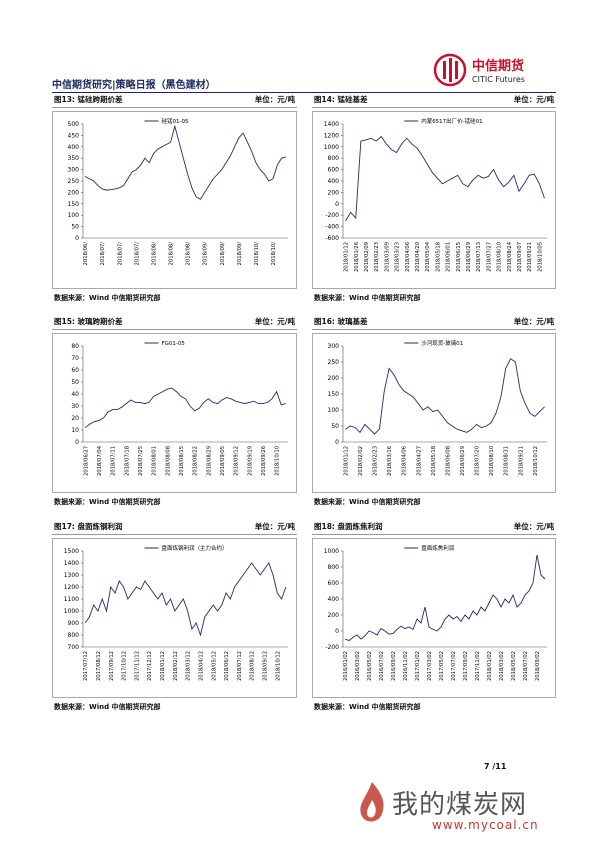  Describe the element at coordinates (71, 563) in the screenshot. I see `y-tick-label: 1400` at that location.